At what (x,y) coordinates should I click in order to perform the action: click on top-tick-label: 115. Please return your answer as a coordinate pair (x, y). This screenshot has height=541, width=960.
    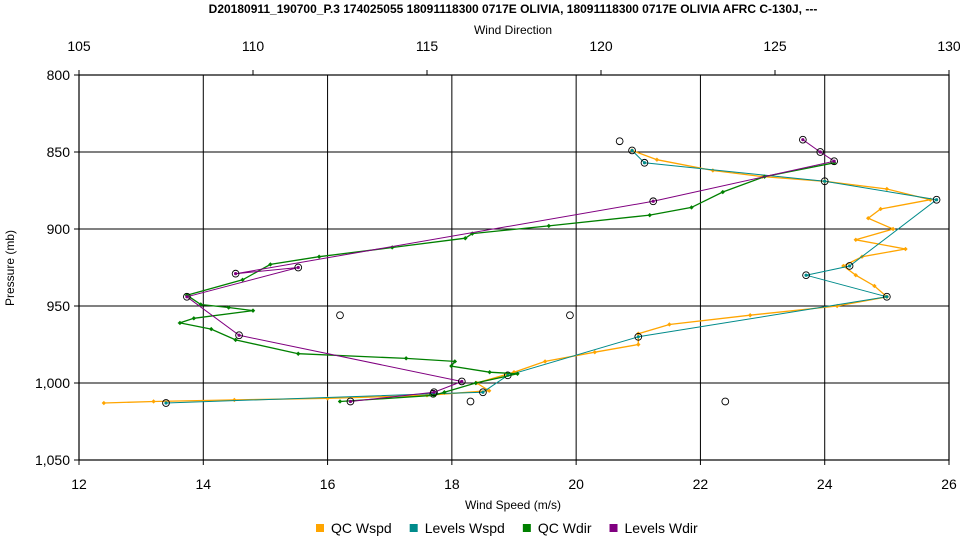
    Looking at the image, I should click on (427, 46).